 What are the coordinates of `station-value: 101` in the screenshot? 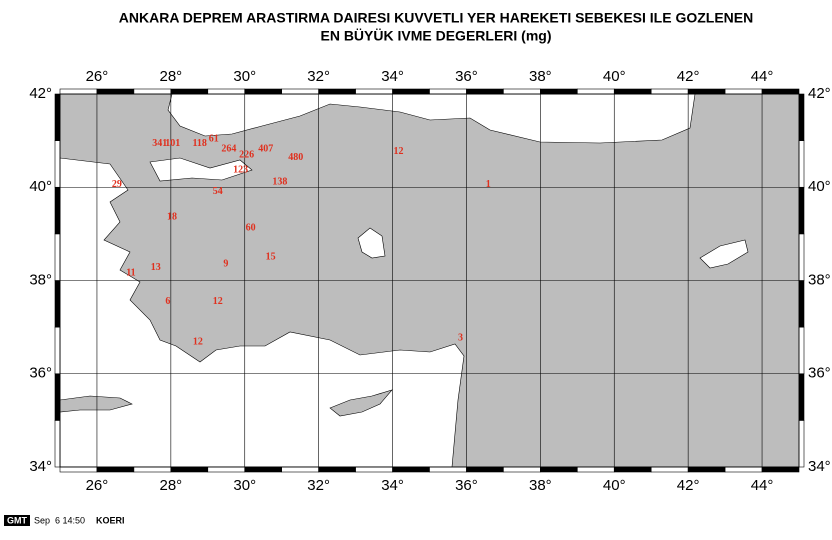 It's located at (172, 143).